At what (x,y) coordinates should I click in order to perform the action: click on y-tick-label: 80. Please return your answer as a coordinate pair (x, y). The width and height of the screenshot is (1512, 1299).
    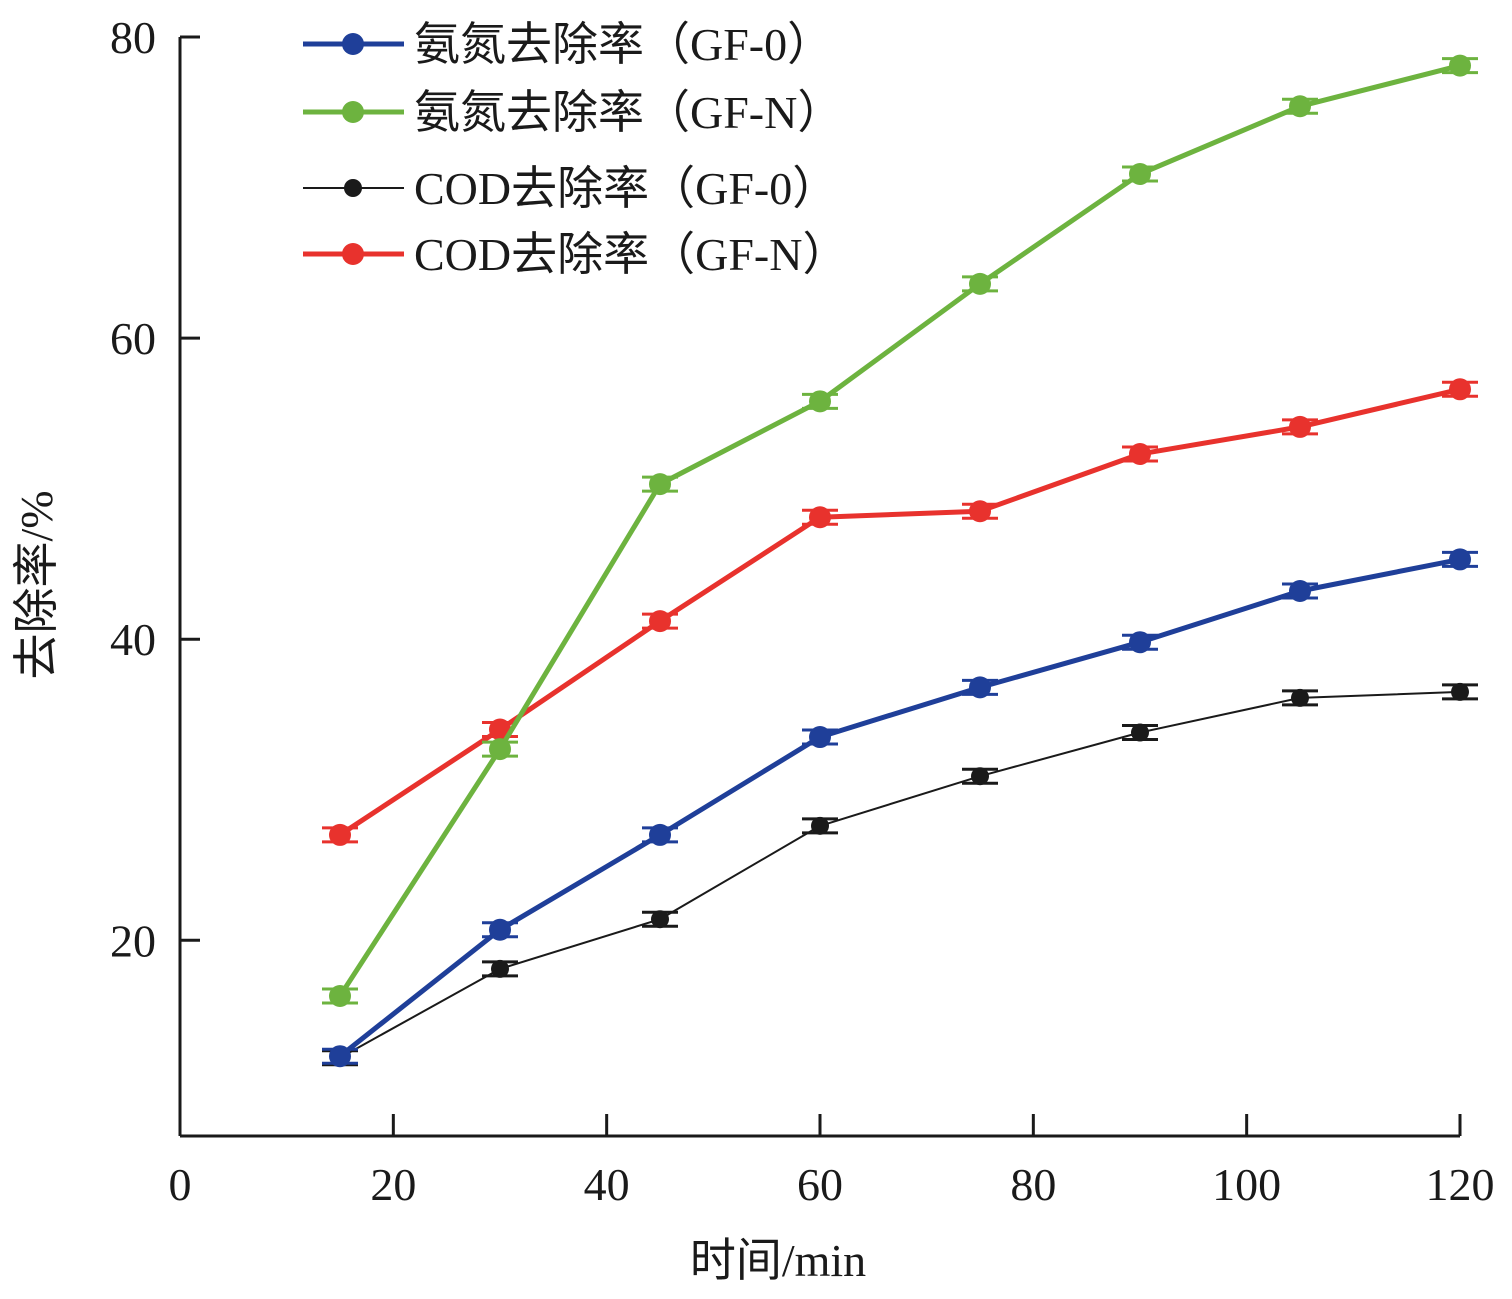
    Looking at the image, I should click on (133, 37).